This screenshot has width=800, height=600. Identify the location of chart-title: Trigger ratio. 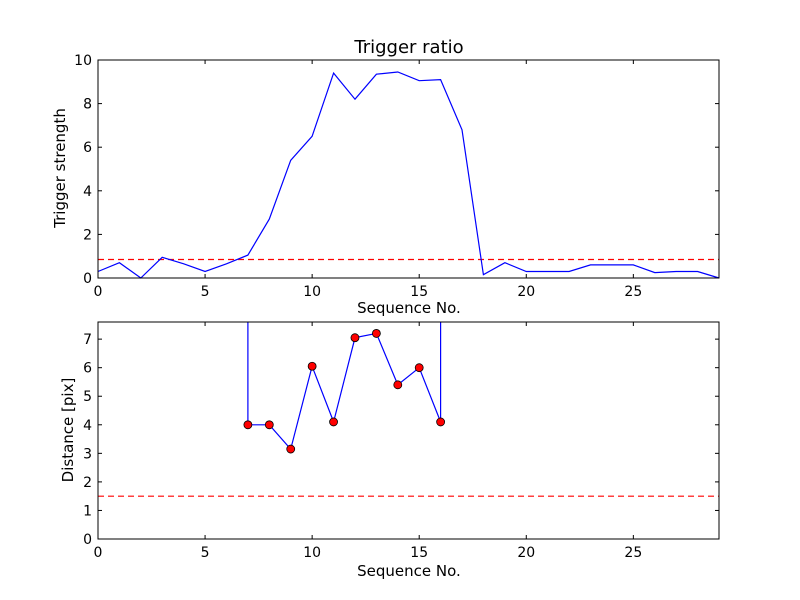
(408, 47).